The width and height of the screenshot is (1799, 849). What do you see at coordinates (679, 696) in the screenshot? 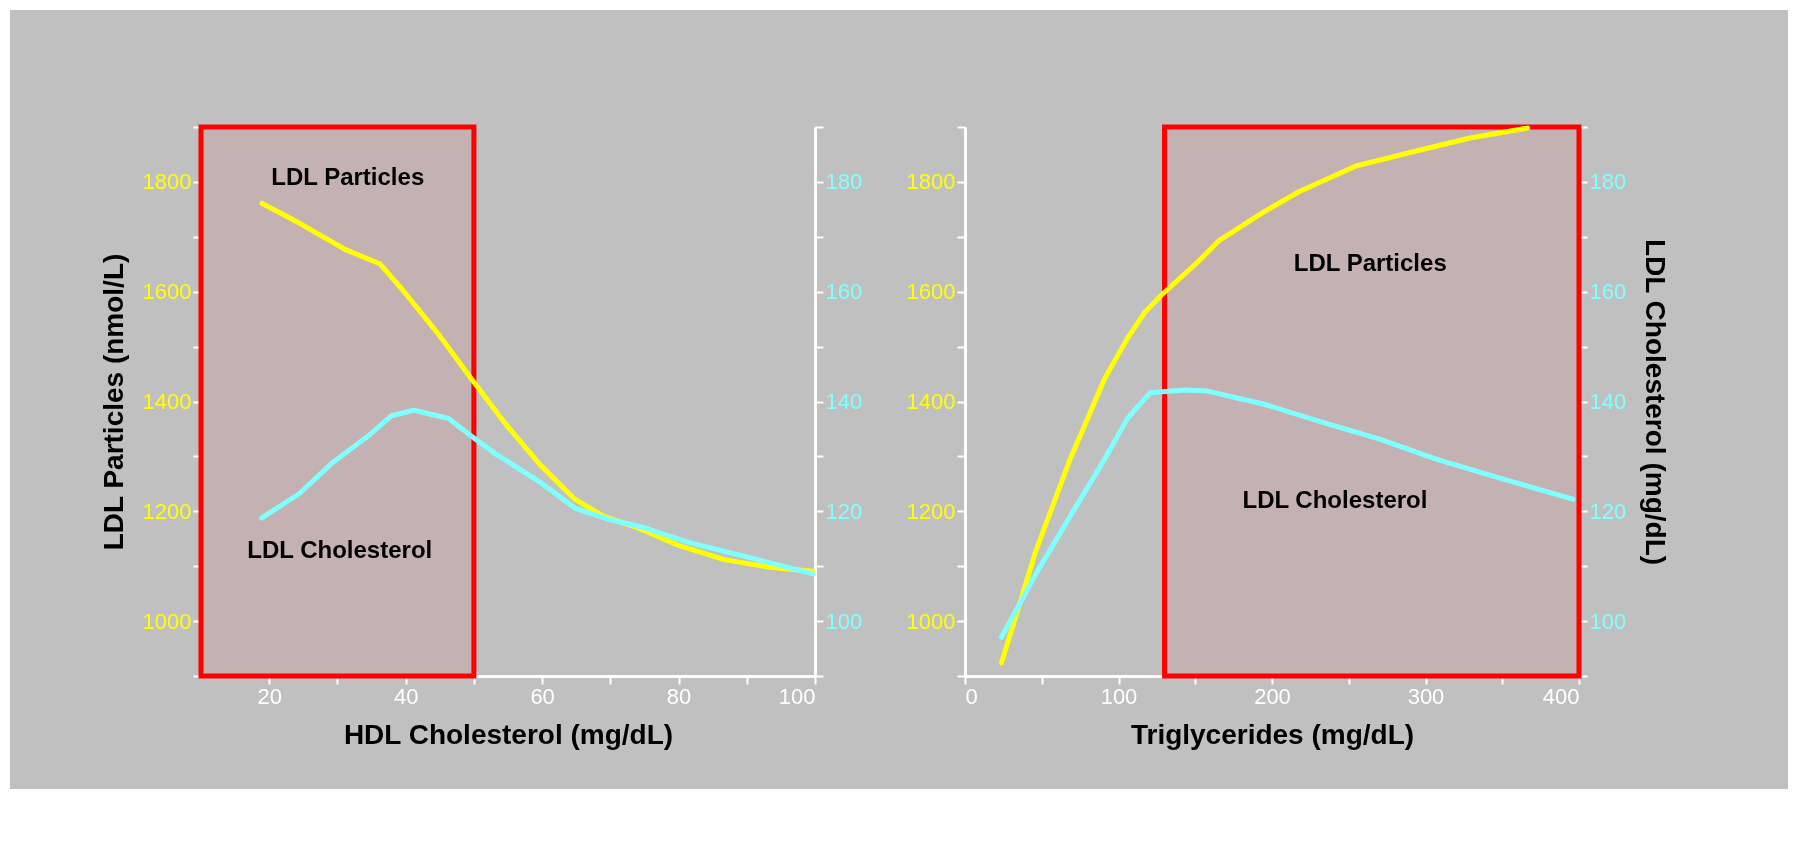
I see `x-tick-label: 80` at bounding box center [679, 696].